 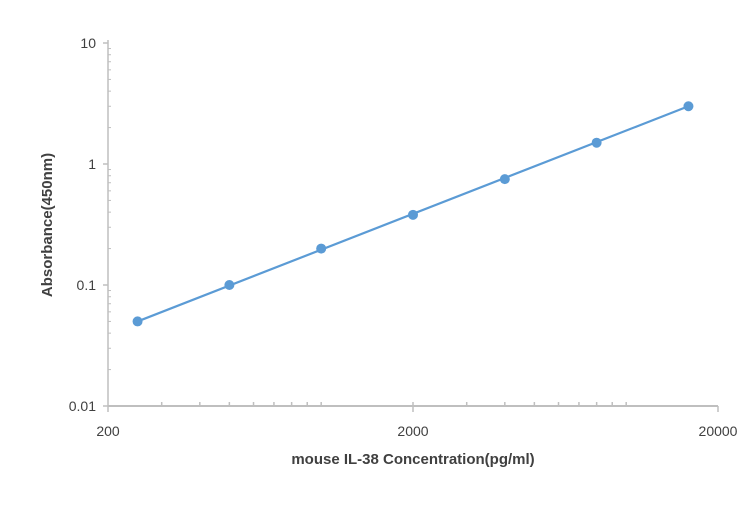 What do you see at coordinates (718, 431) in the screenshot?
I see `x-tick-label: 20000` at bounding box center [718, 431].